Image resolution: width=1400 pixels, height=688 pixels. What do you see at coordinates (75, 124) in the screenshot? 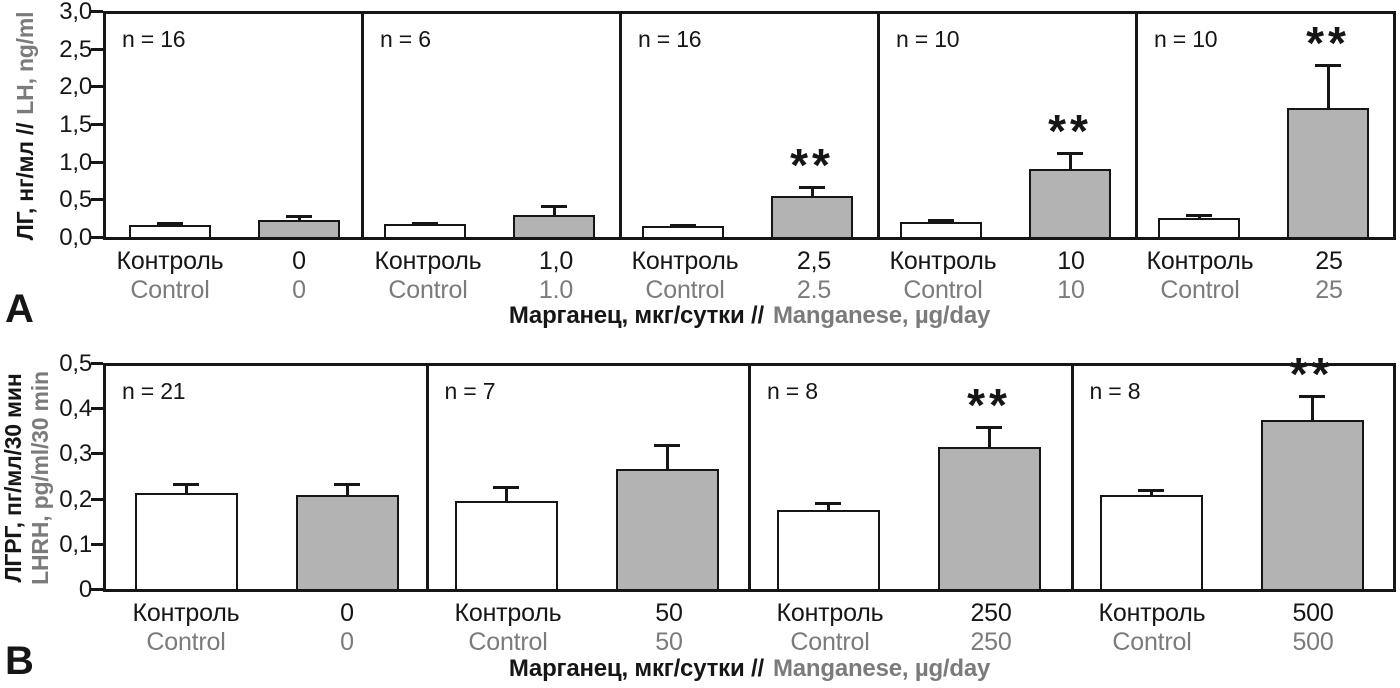
I see `y-tick-label: 1,5` at bounding box center [75, 124].